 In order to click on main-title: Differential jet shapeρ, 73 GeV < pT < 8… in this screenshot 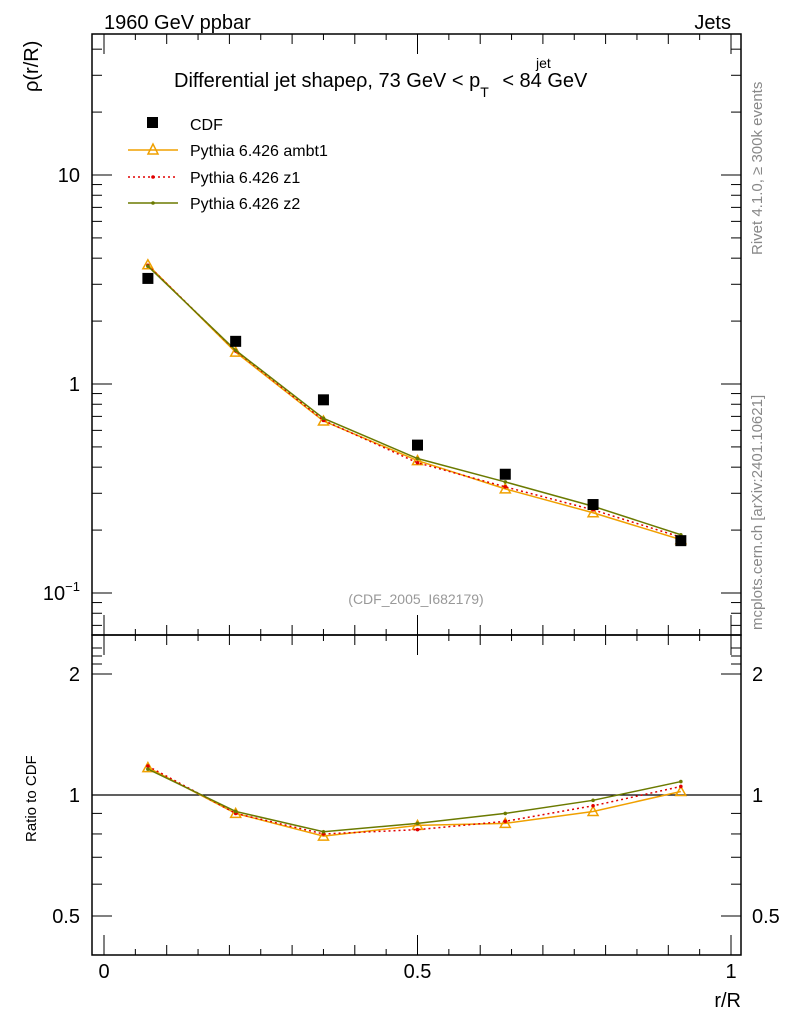, I will do `click(381, 85)`.